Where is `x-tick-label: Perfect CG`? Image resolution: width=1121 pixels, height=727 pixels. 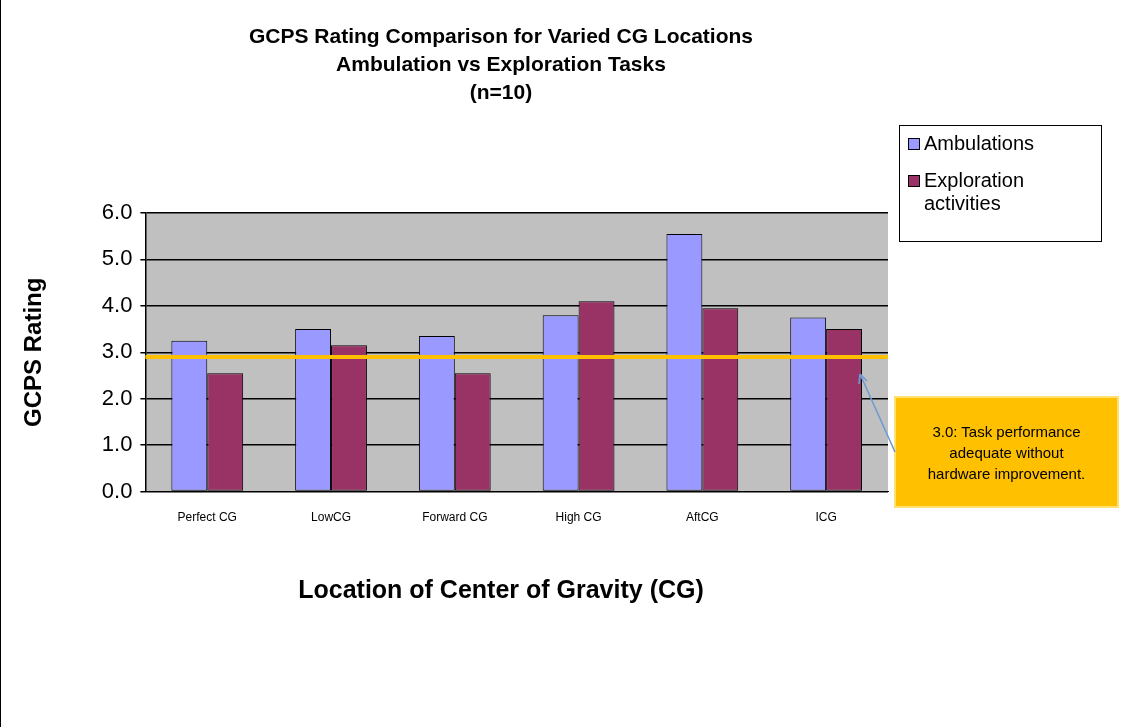
x-tick-label: Perfect CG is located at coordinates (207, 517).